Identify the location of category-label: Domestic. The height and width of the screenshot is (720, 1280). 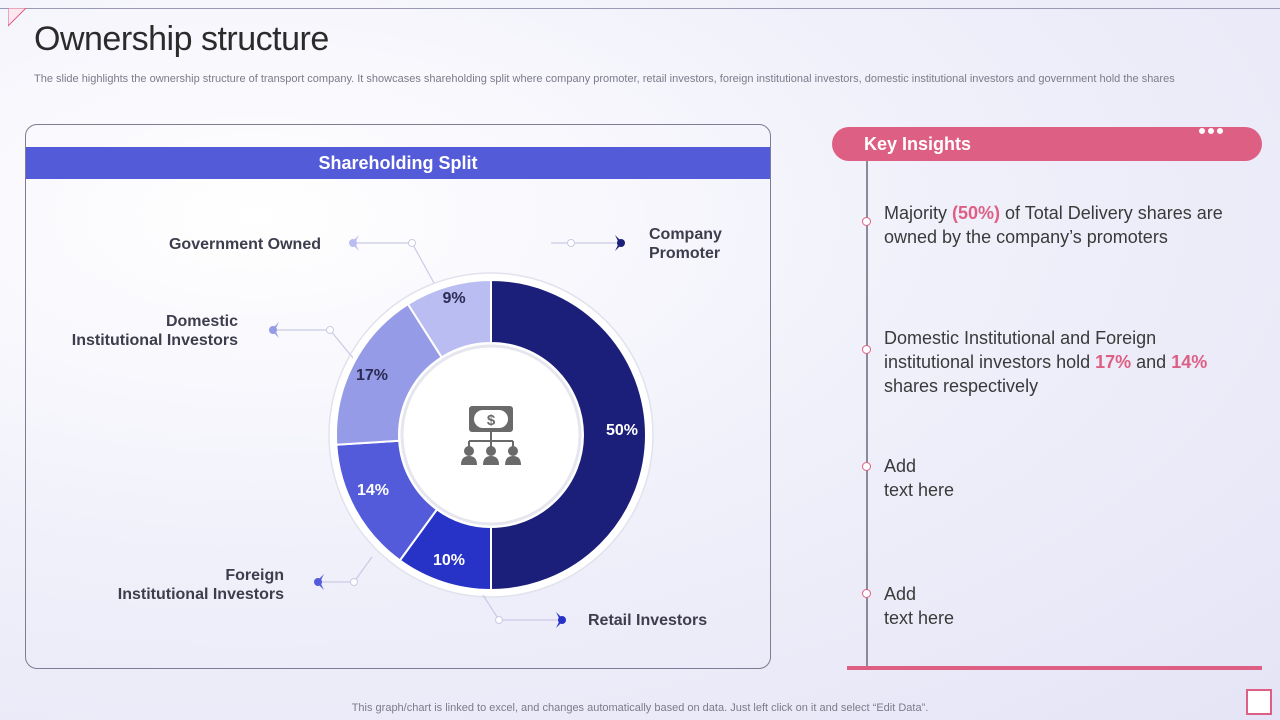
(202, 321).